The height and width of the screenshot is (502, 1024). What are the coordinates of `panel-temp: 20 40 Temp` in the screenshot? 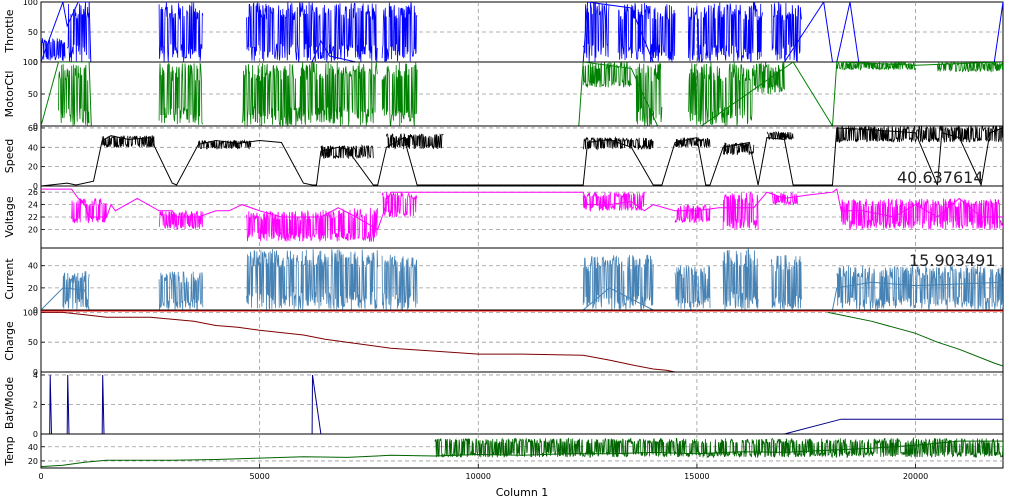 It's located at (503, 451).